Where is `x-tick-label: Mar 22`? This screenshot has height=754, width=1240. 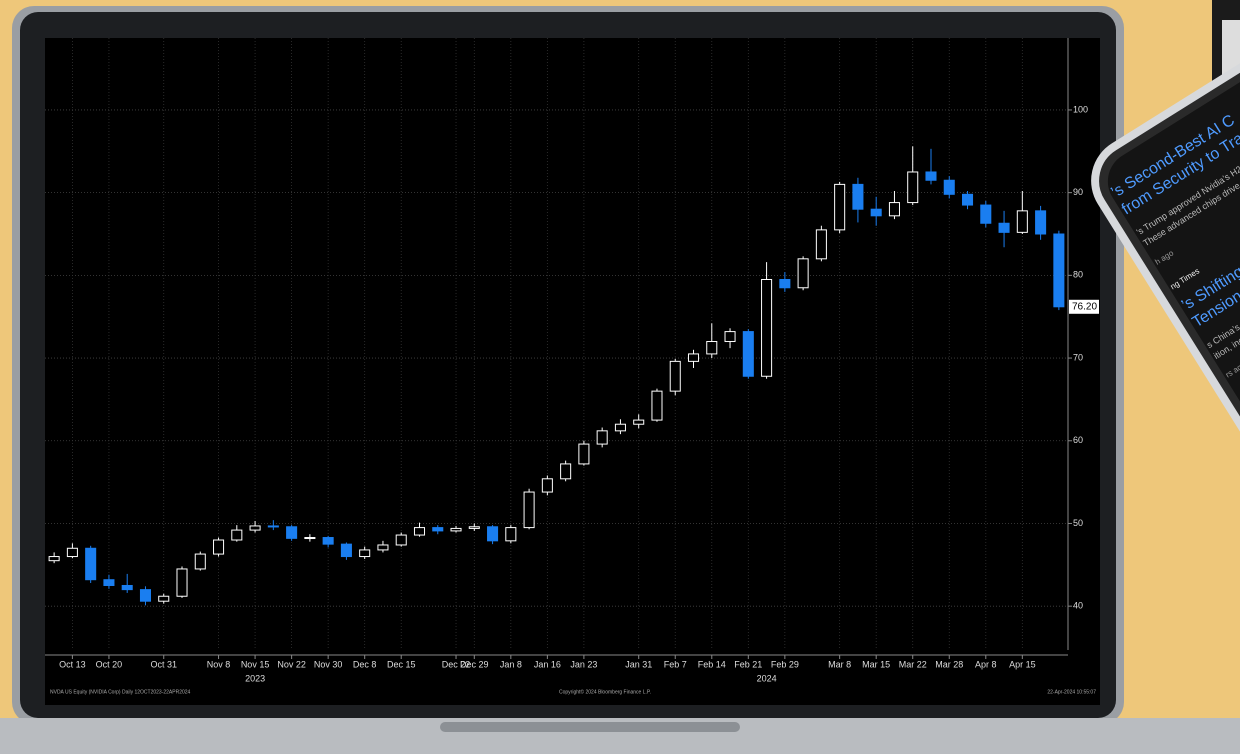
x-tick-label: Mar 22 is located at coordinates (913, 664).